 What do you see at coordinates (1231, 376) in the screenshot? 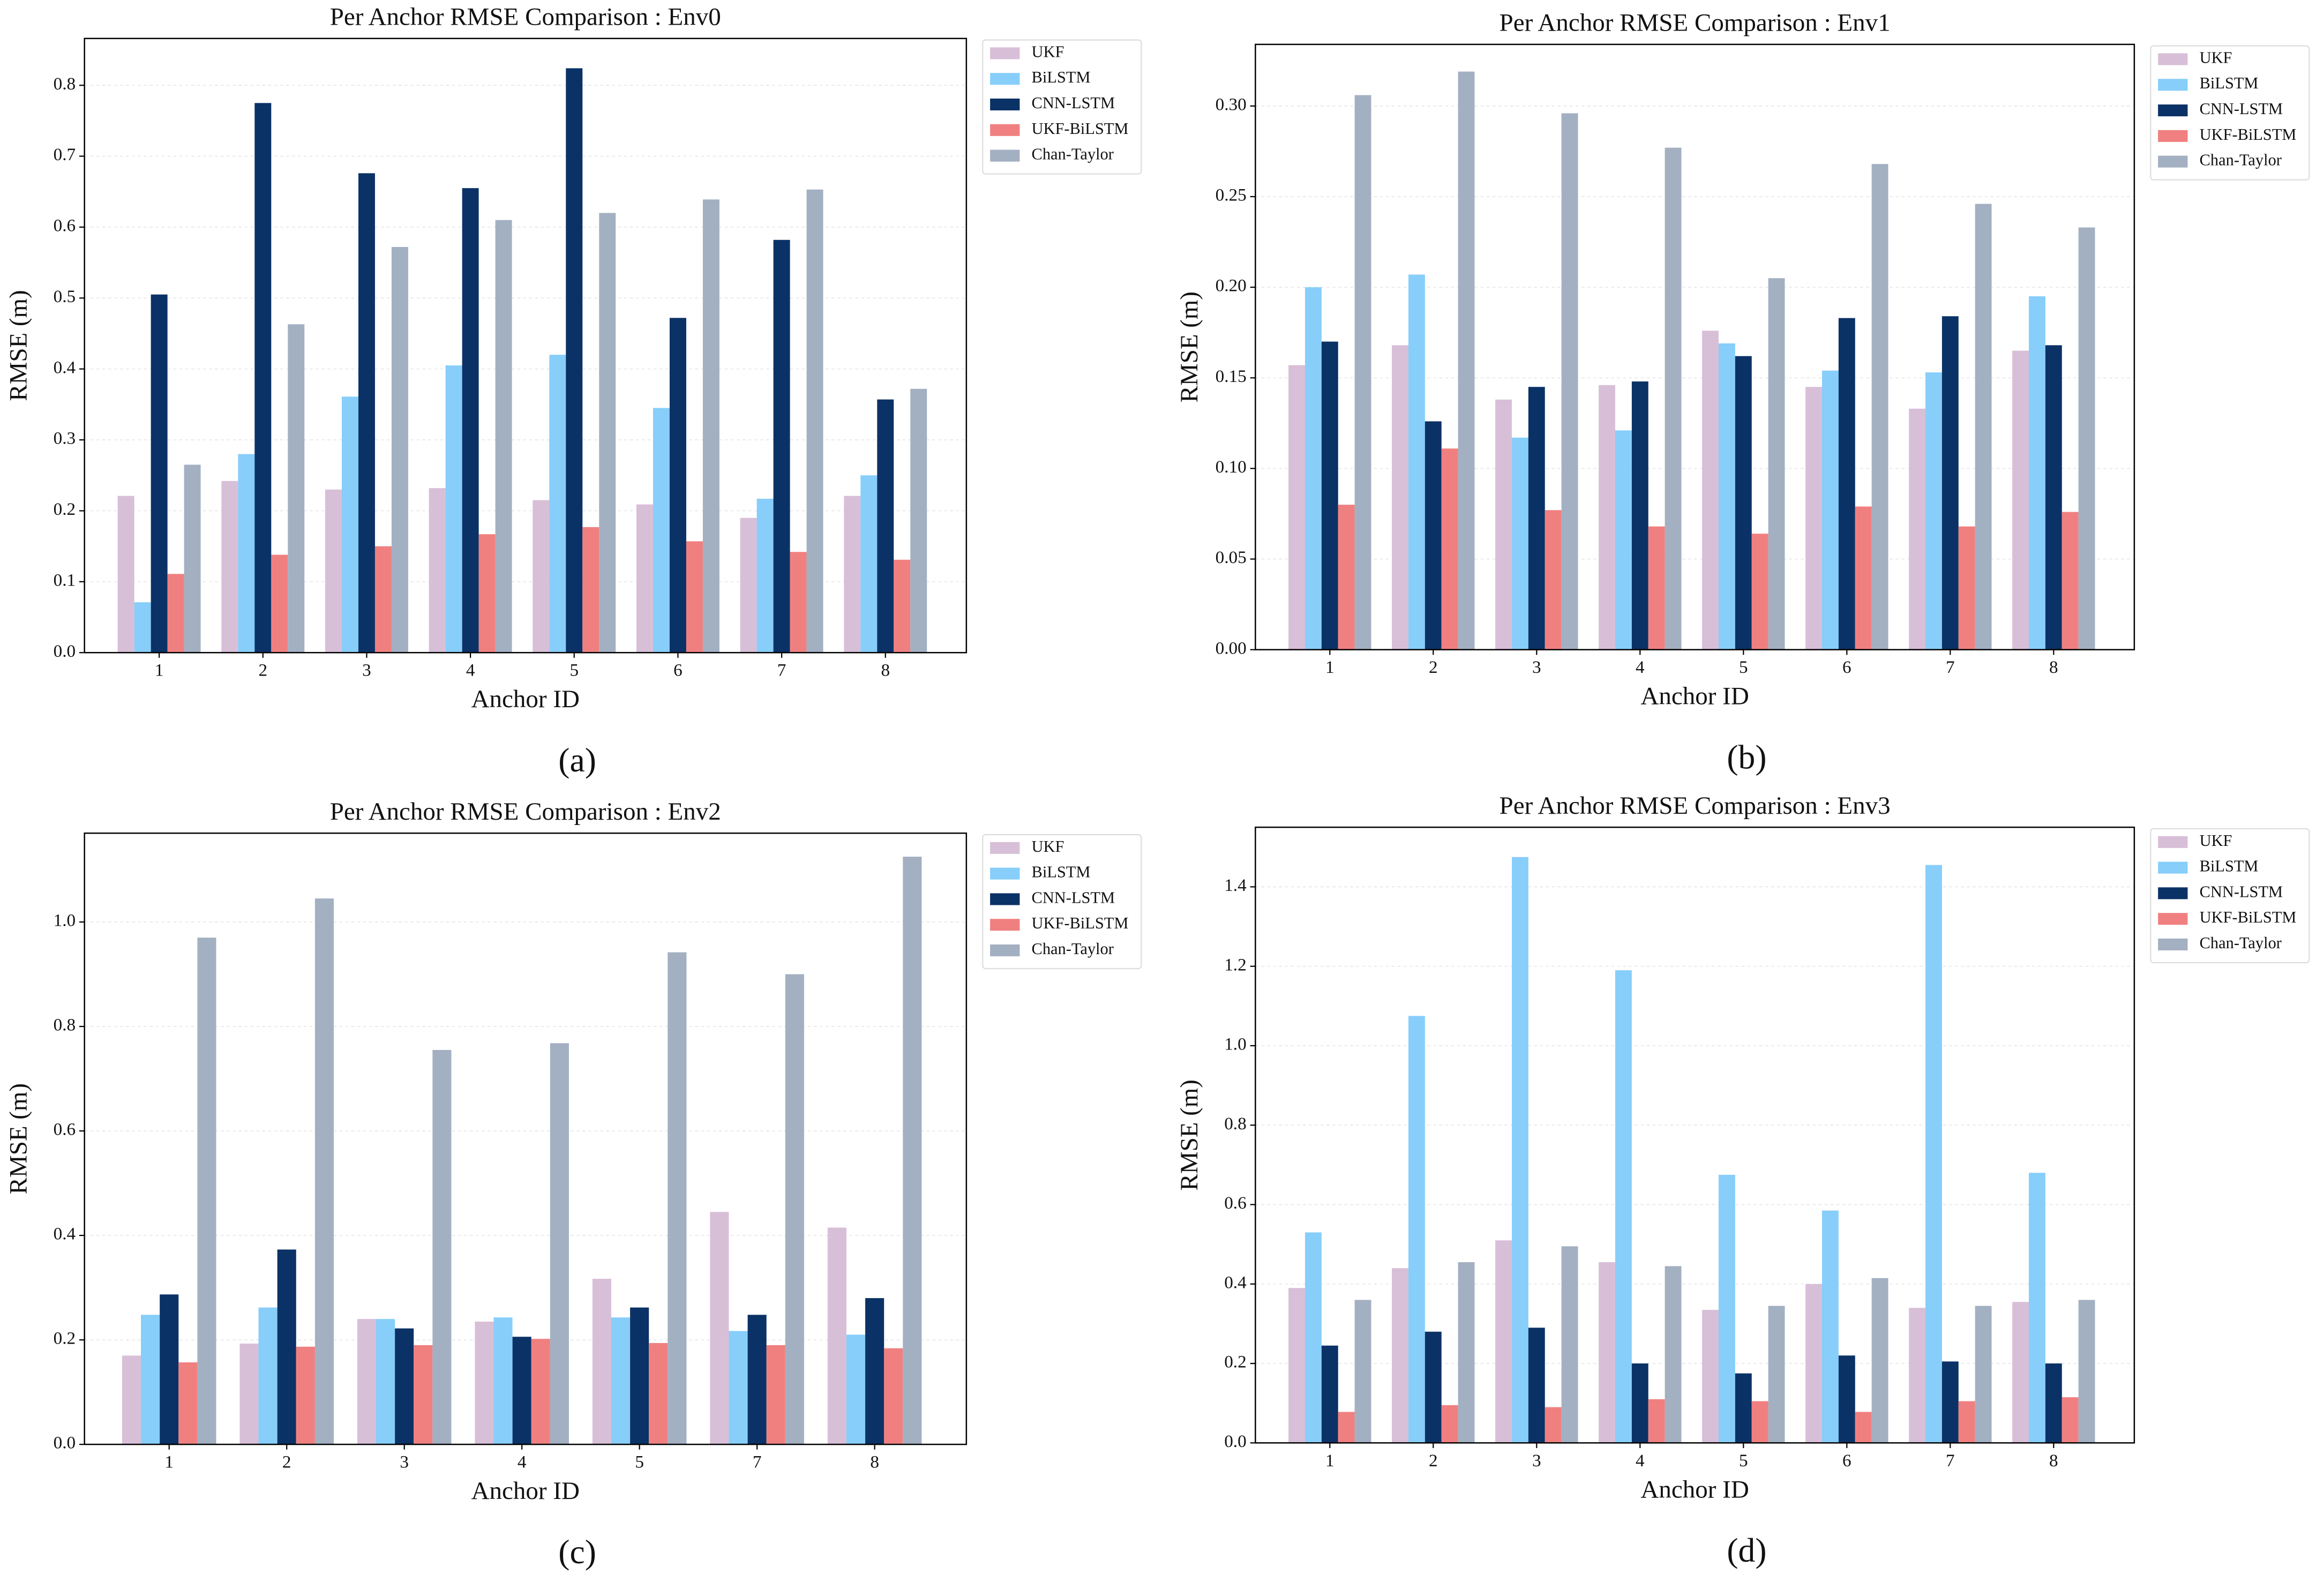
I see `y-tick-label: 0.15` at bounding box center [1231, 376].